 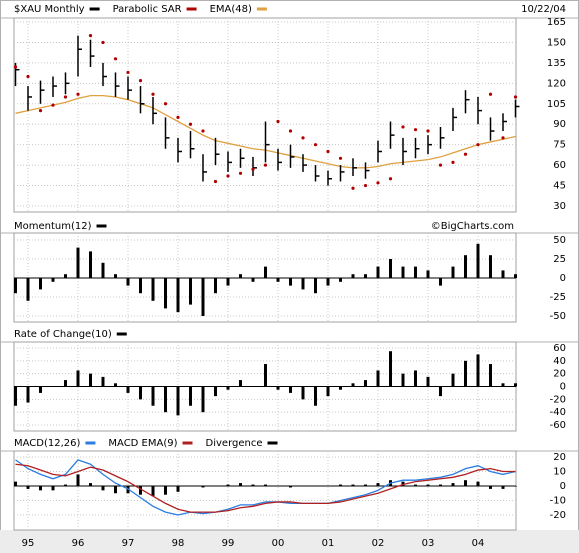 What do you see at coordinates (556, 22) in the screenshot?
I see `y-tick-label: 165` at bounding box center [556, 22].